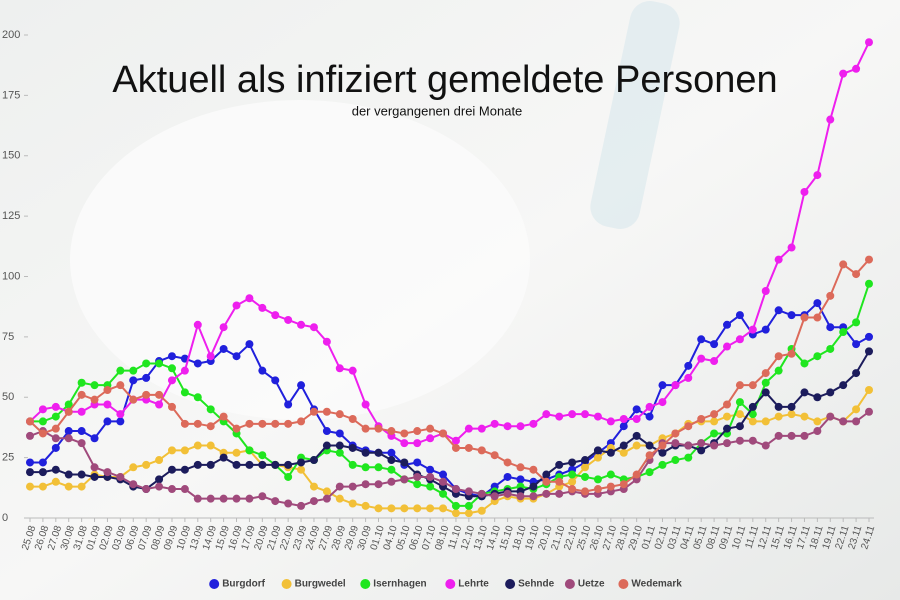 This screenshot has width=900, height=600. Describe the element at coordinates (635, 115) in the screenshot. I see `bg-tube` at that location.